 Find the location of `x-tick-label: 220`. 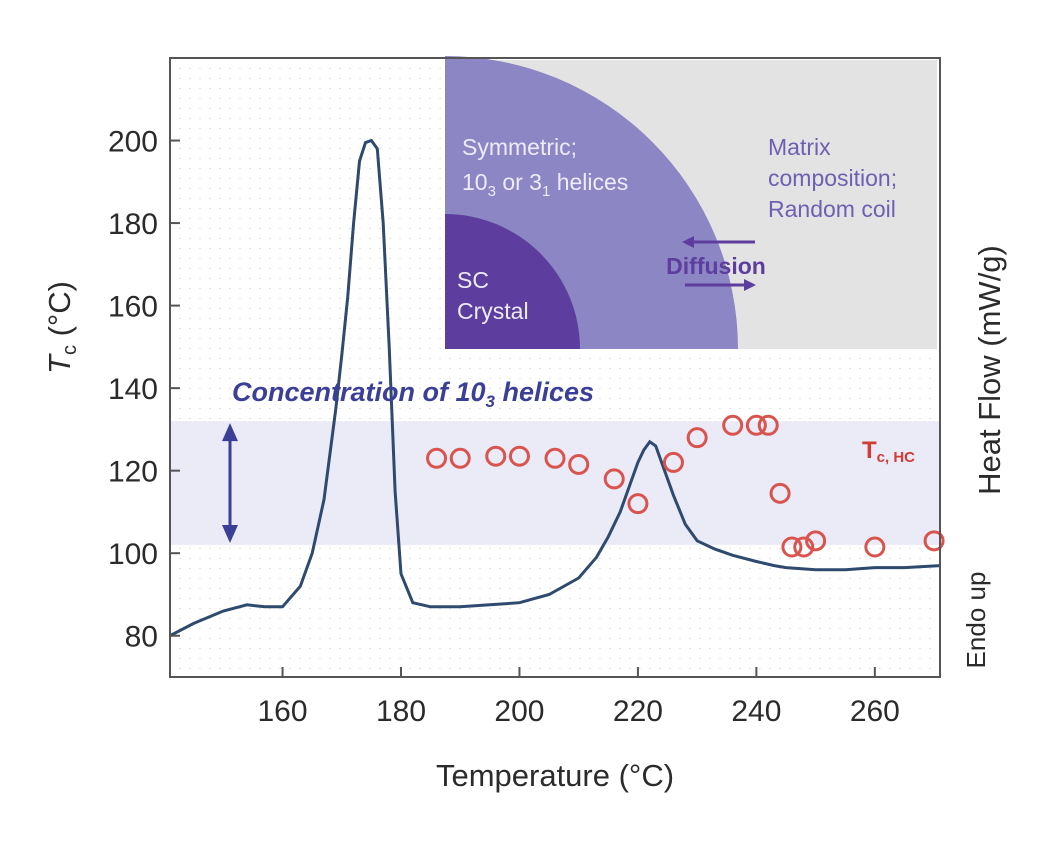

x-tick-label: 220 is located at coordinates (638, 711).